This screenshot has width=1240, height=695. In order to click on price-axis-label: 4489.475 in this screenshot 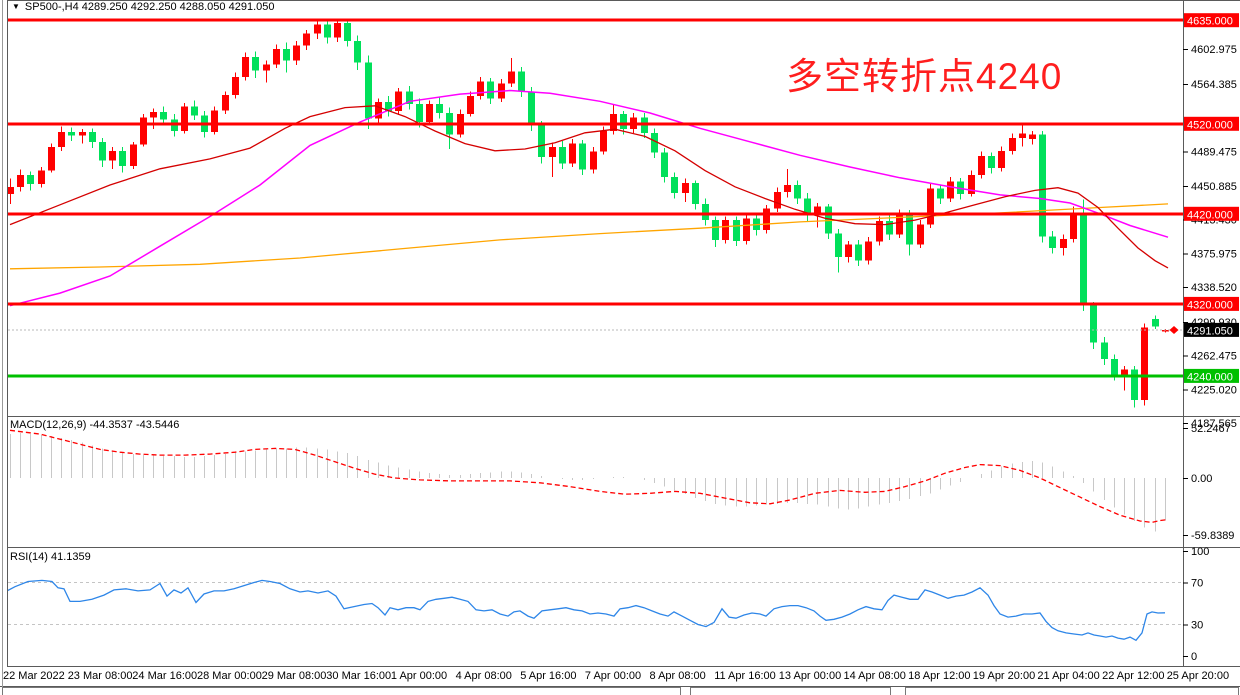, I will do `click(1214, 152)`.